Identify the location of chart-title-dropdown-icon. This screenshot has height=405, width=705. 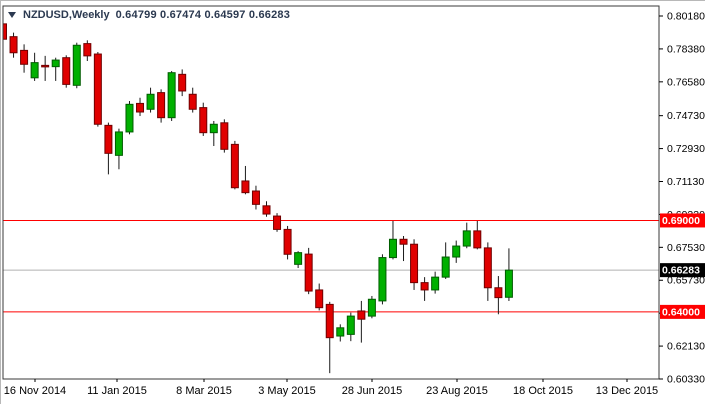
(12, 15).